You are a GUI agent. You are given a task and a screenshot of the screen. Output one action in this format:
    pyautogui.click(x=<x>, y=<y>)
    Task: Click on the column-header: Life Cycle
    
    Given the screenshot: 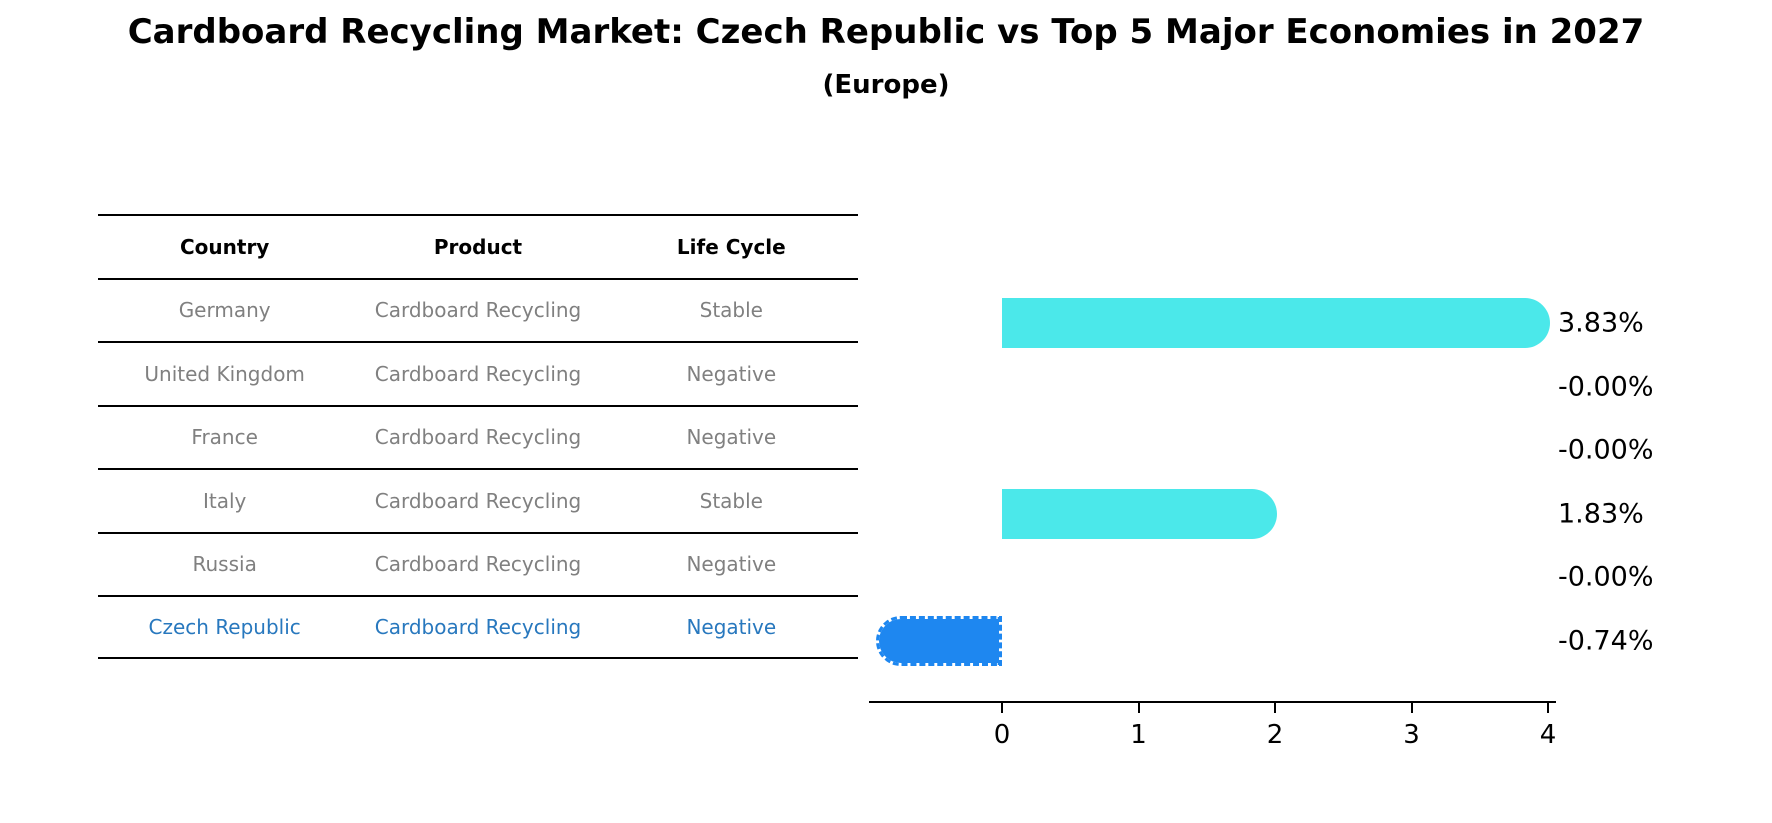 What is the action you would take?
    pyautogui.click(x=731, y=246)
    